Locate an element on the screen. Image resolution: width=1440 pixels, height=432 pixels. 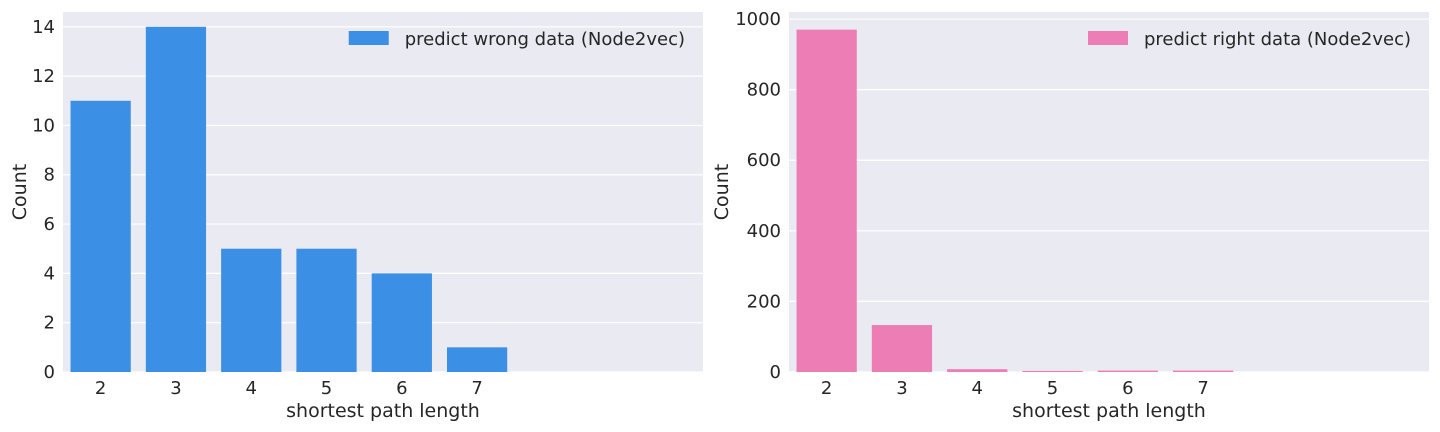
y-tick-label: 10 is located at coordinates (43, 125).